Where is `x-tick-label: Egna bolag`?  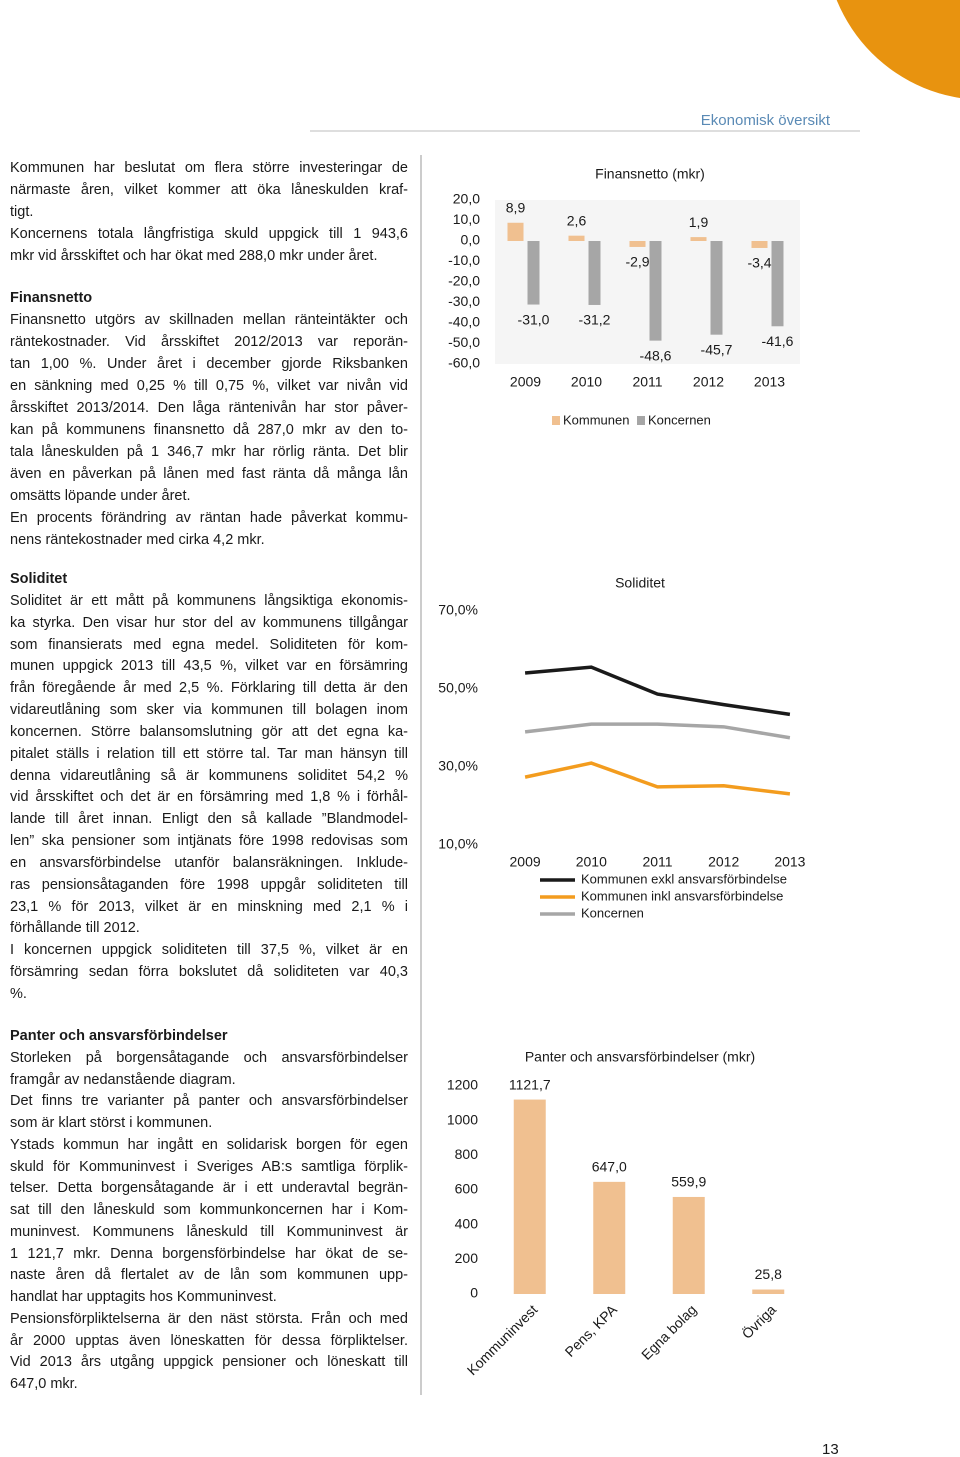 x-tick-label: Egna bolag is located at coordinates (668, 1331).